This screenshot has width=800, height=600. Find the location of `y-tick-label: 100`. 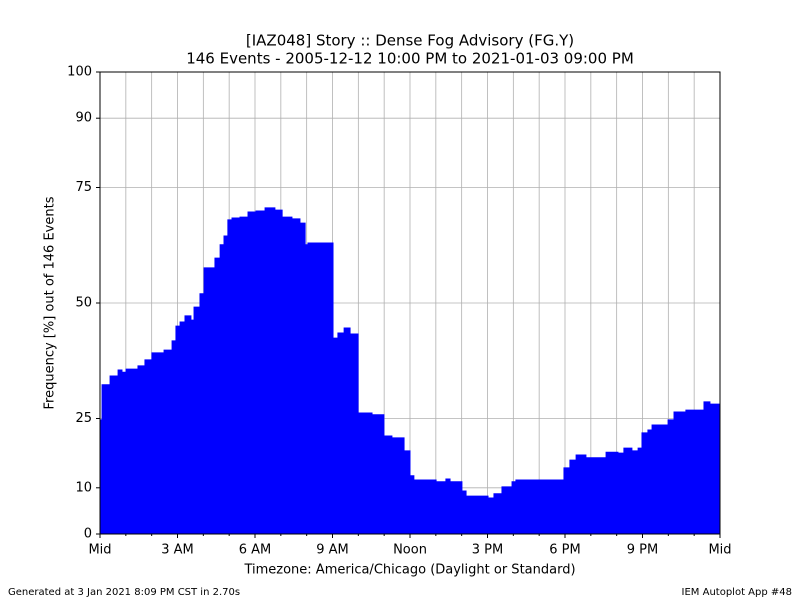

y-tick-label: 100 is located at coordinates (79, 72).